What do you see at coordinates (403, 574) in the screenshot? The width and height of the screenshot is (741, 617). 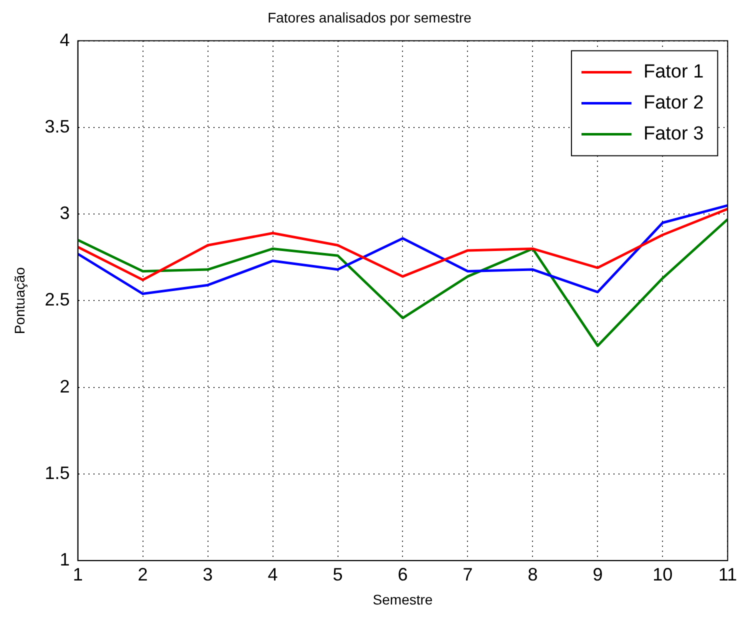 I see `x-tick-label: 6` at bounding box center [403, 574].